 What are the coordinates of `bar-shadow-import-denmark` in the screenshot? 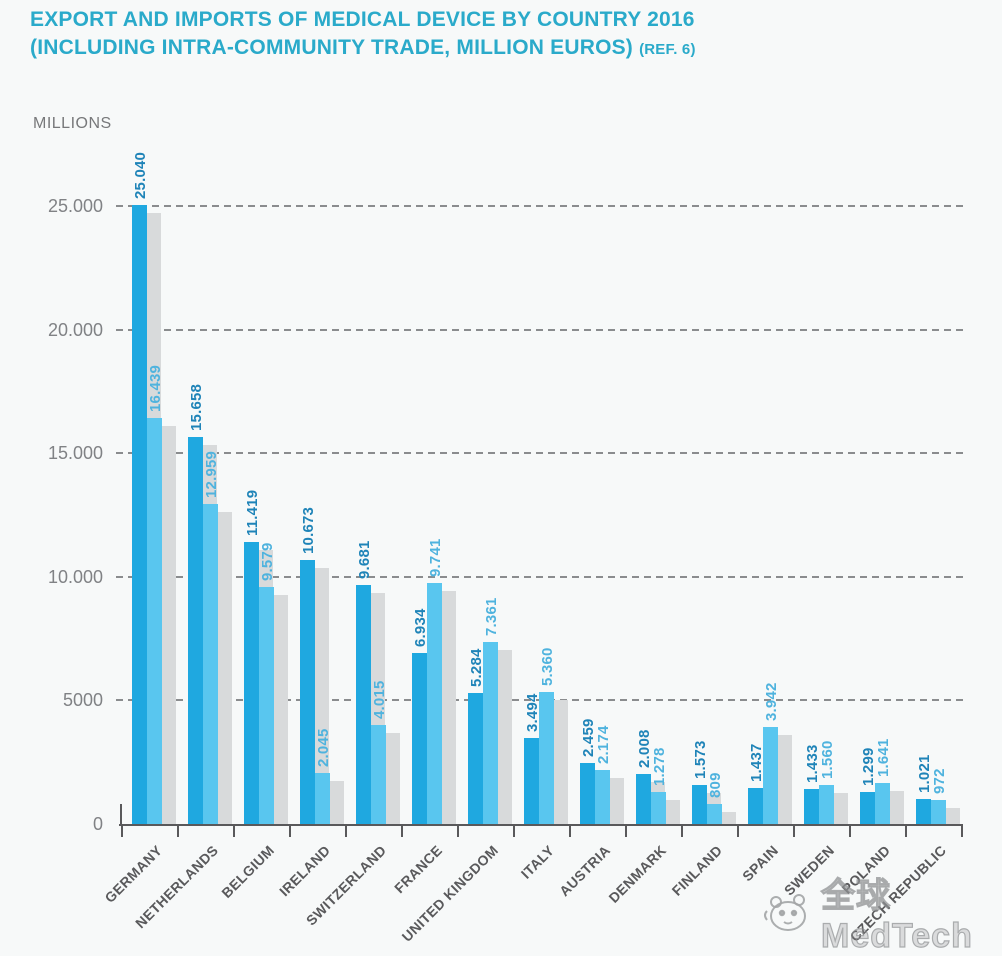 It's located at (672, 812).